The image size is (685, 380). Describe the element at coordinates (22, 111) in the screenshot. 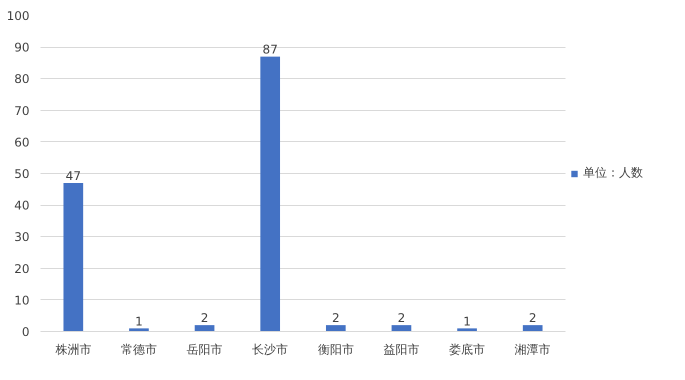

I see `y-tick-label: 70` at that location.